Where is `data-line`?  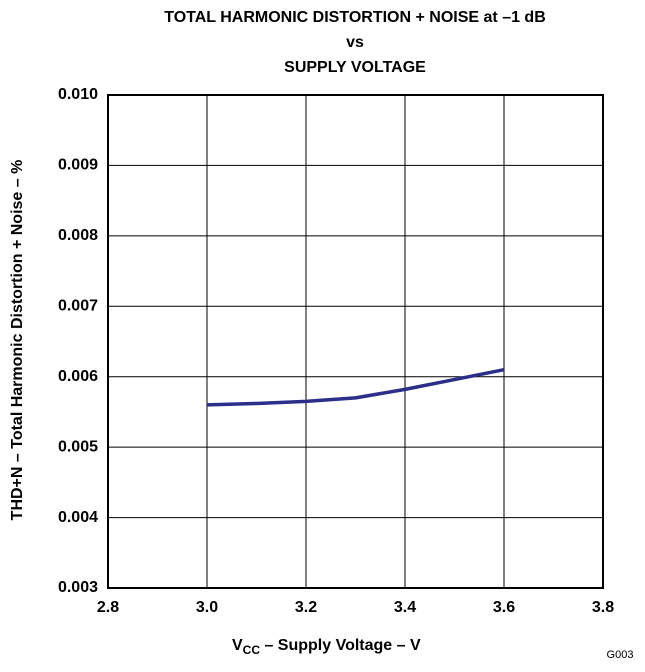 data-line is located at coordinates (355, 387).